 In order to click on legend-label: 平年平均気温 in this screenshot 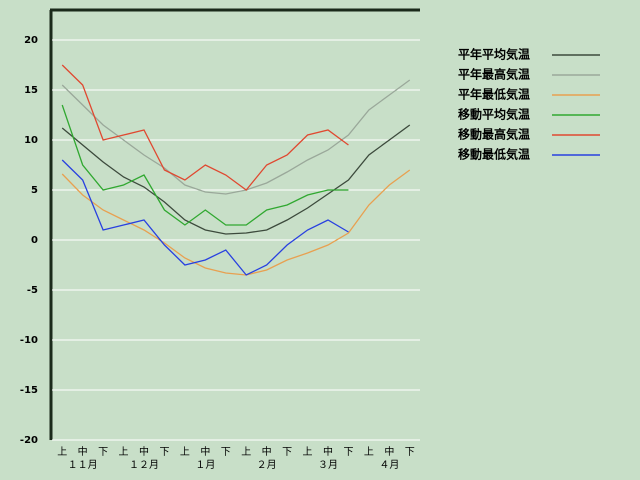, I will do `click(494, 54)`.